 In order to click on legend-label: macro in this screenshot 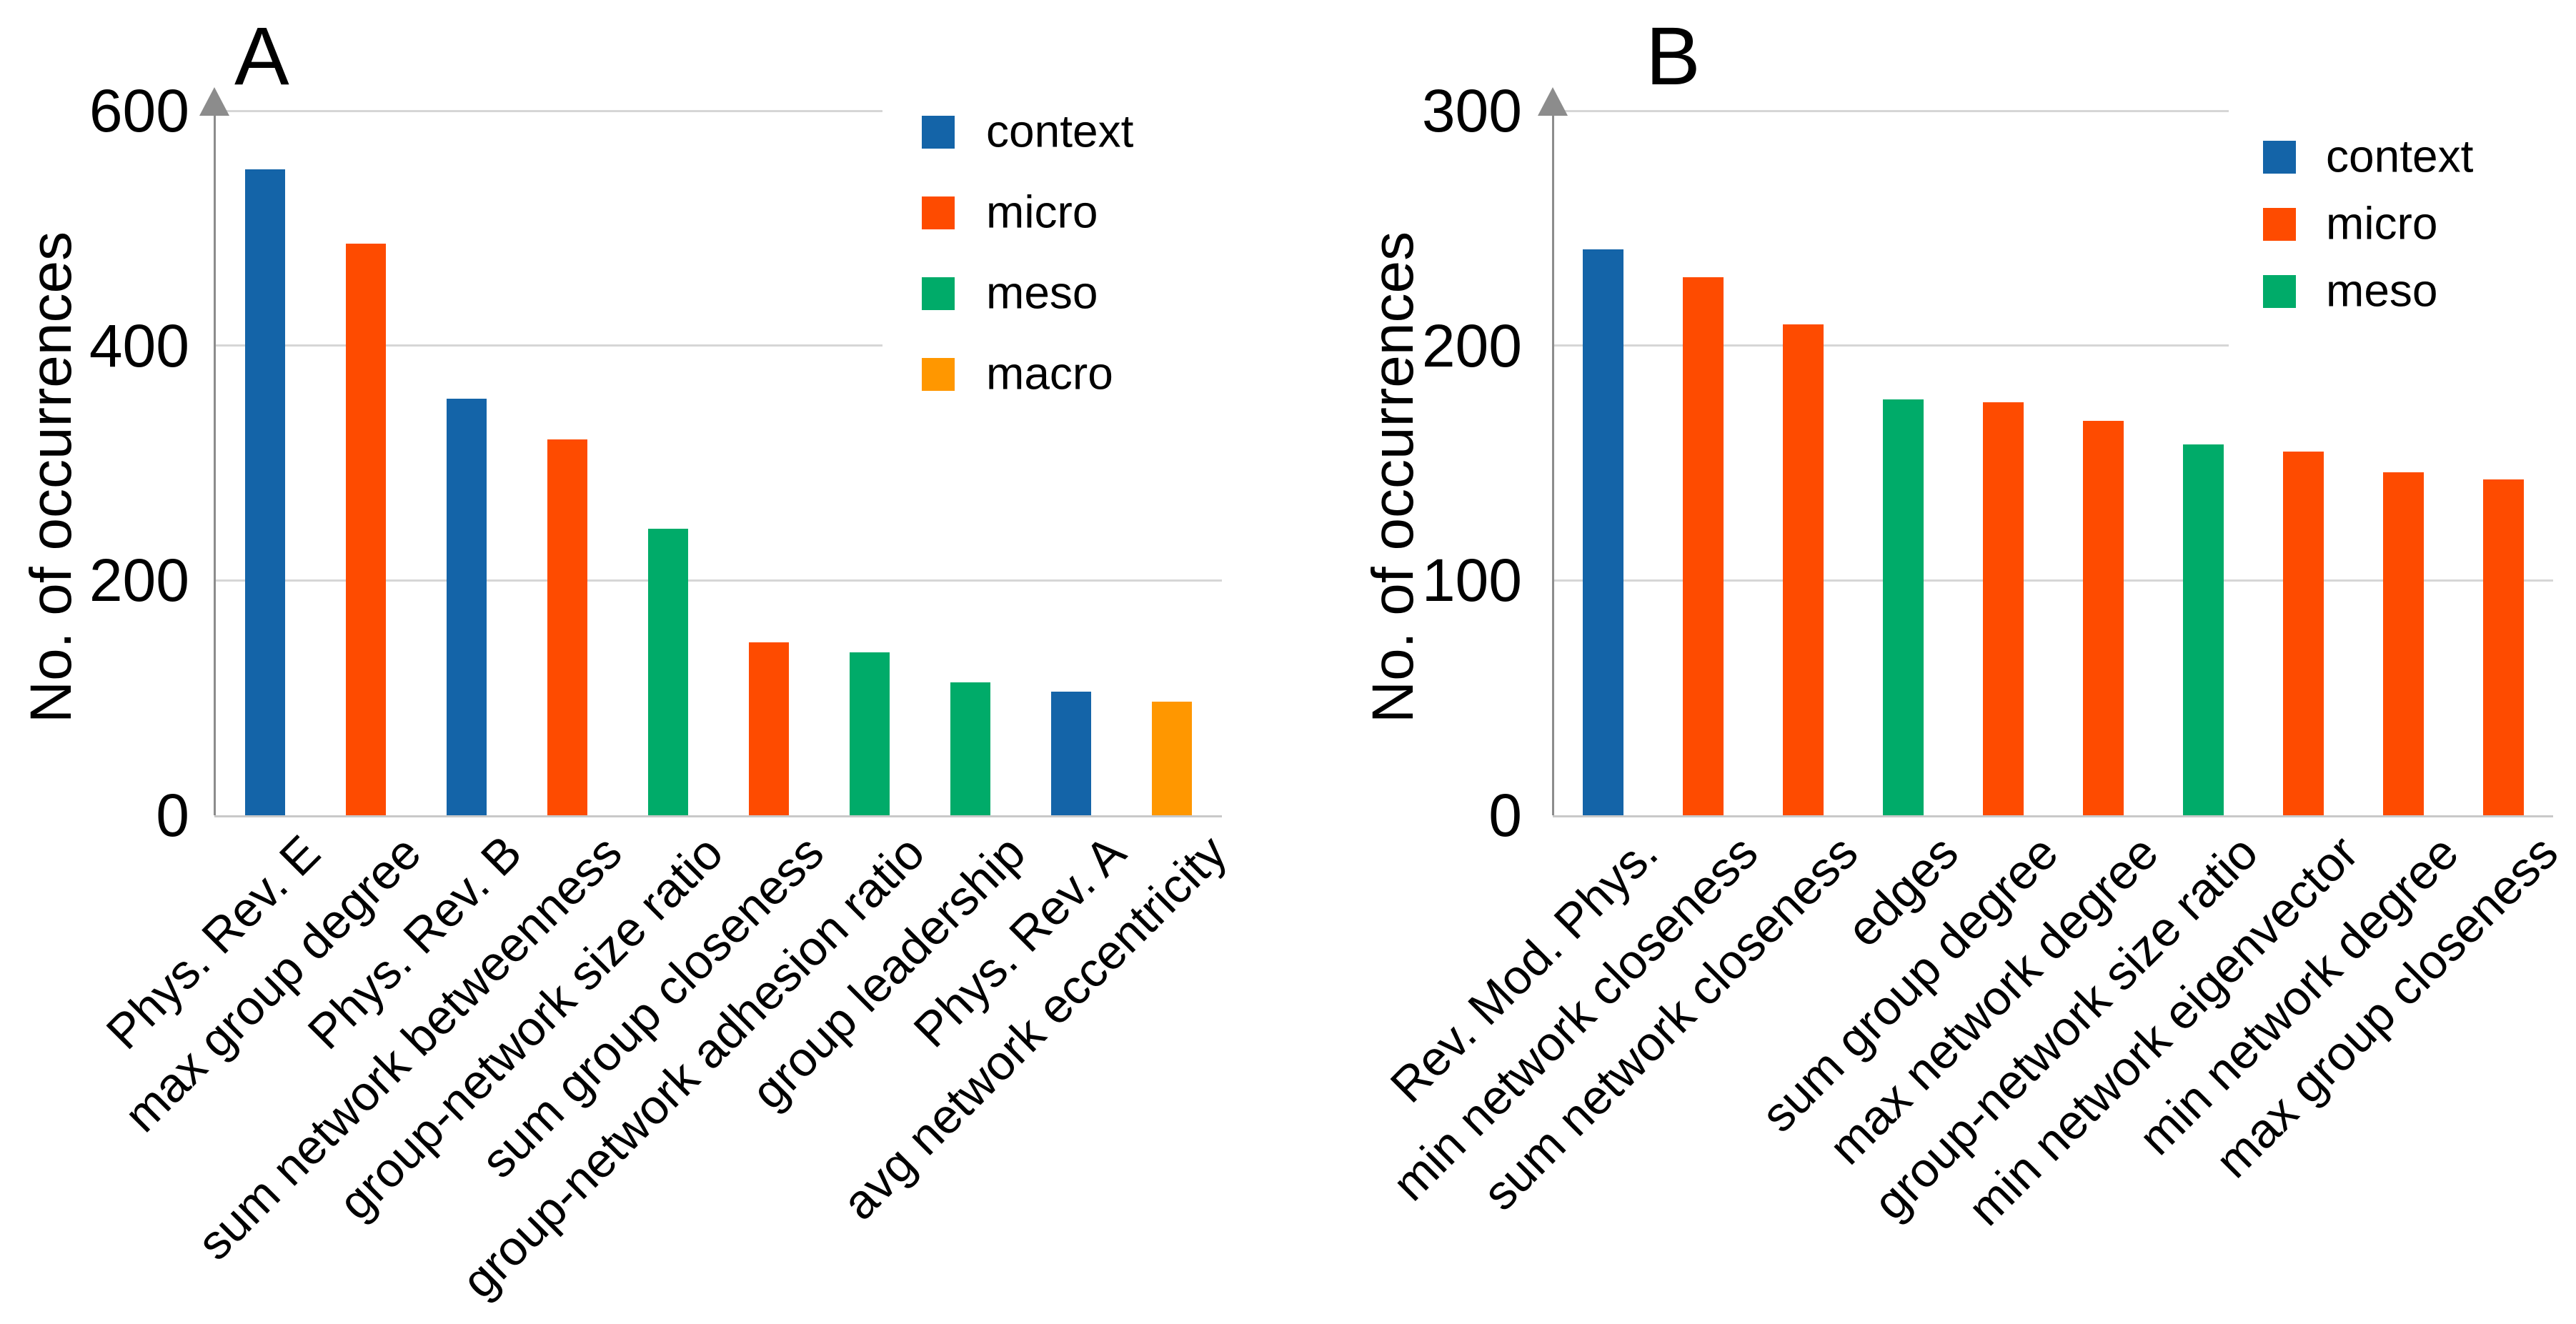, I will do `click(1049, 373)`.